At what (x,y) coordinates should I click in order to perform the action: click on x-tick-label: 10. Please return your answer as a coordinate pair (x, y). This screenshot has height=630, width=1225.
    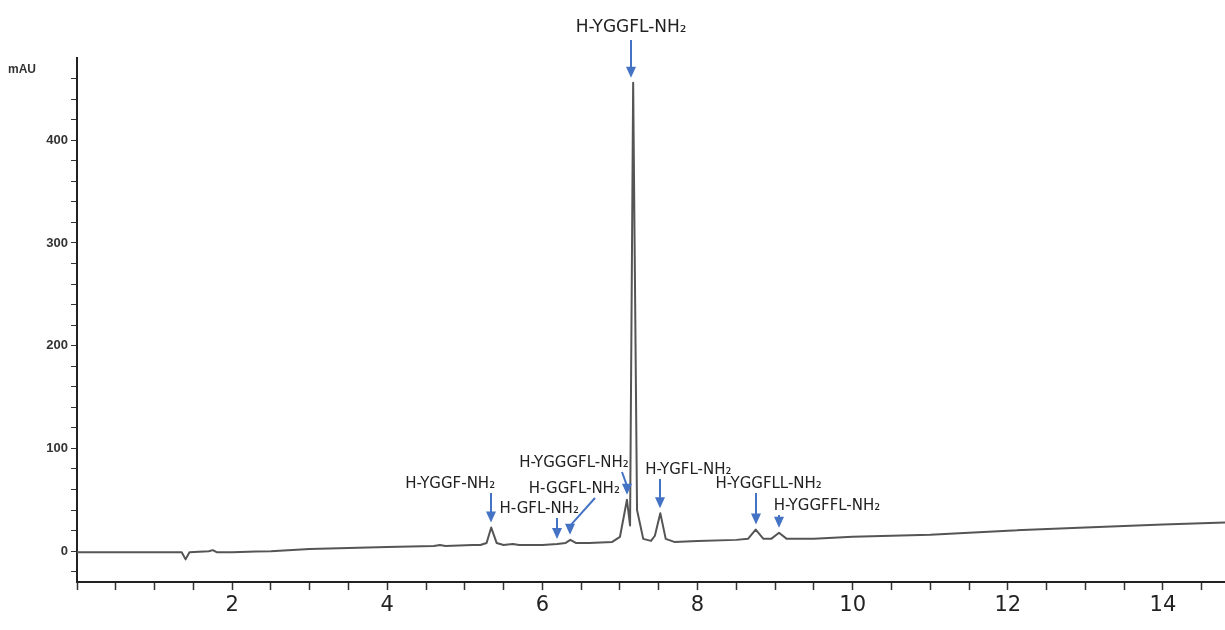
    Looking at the image, I should click on (853, 604).